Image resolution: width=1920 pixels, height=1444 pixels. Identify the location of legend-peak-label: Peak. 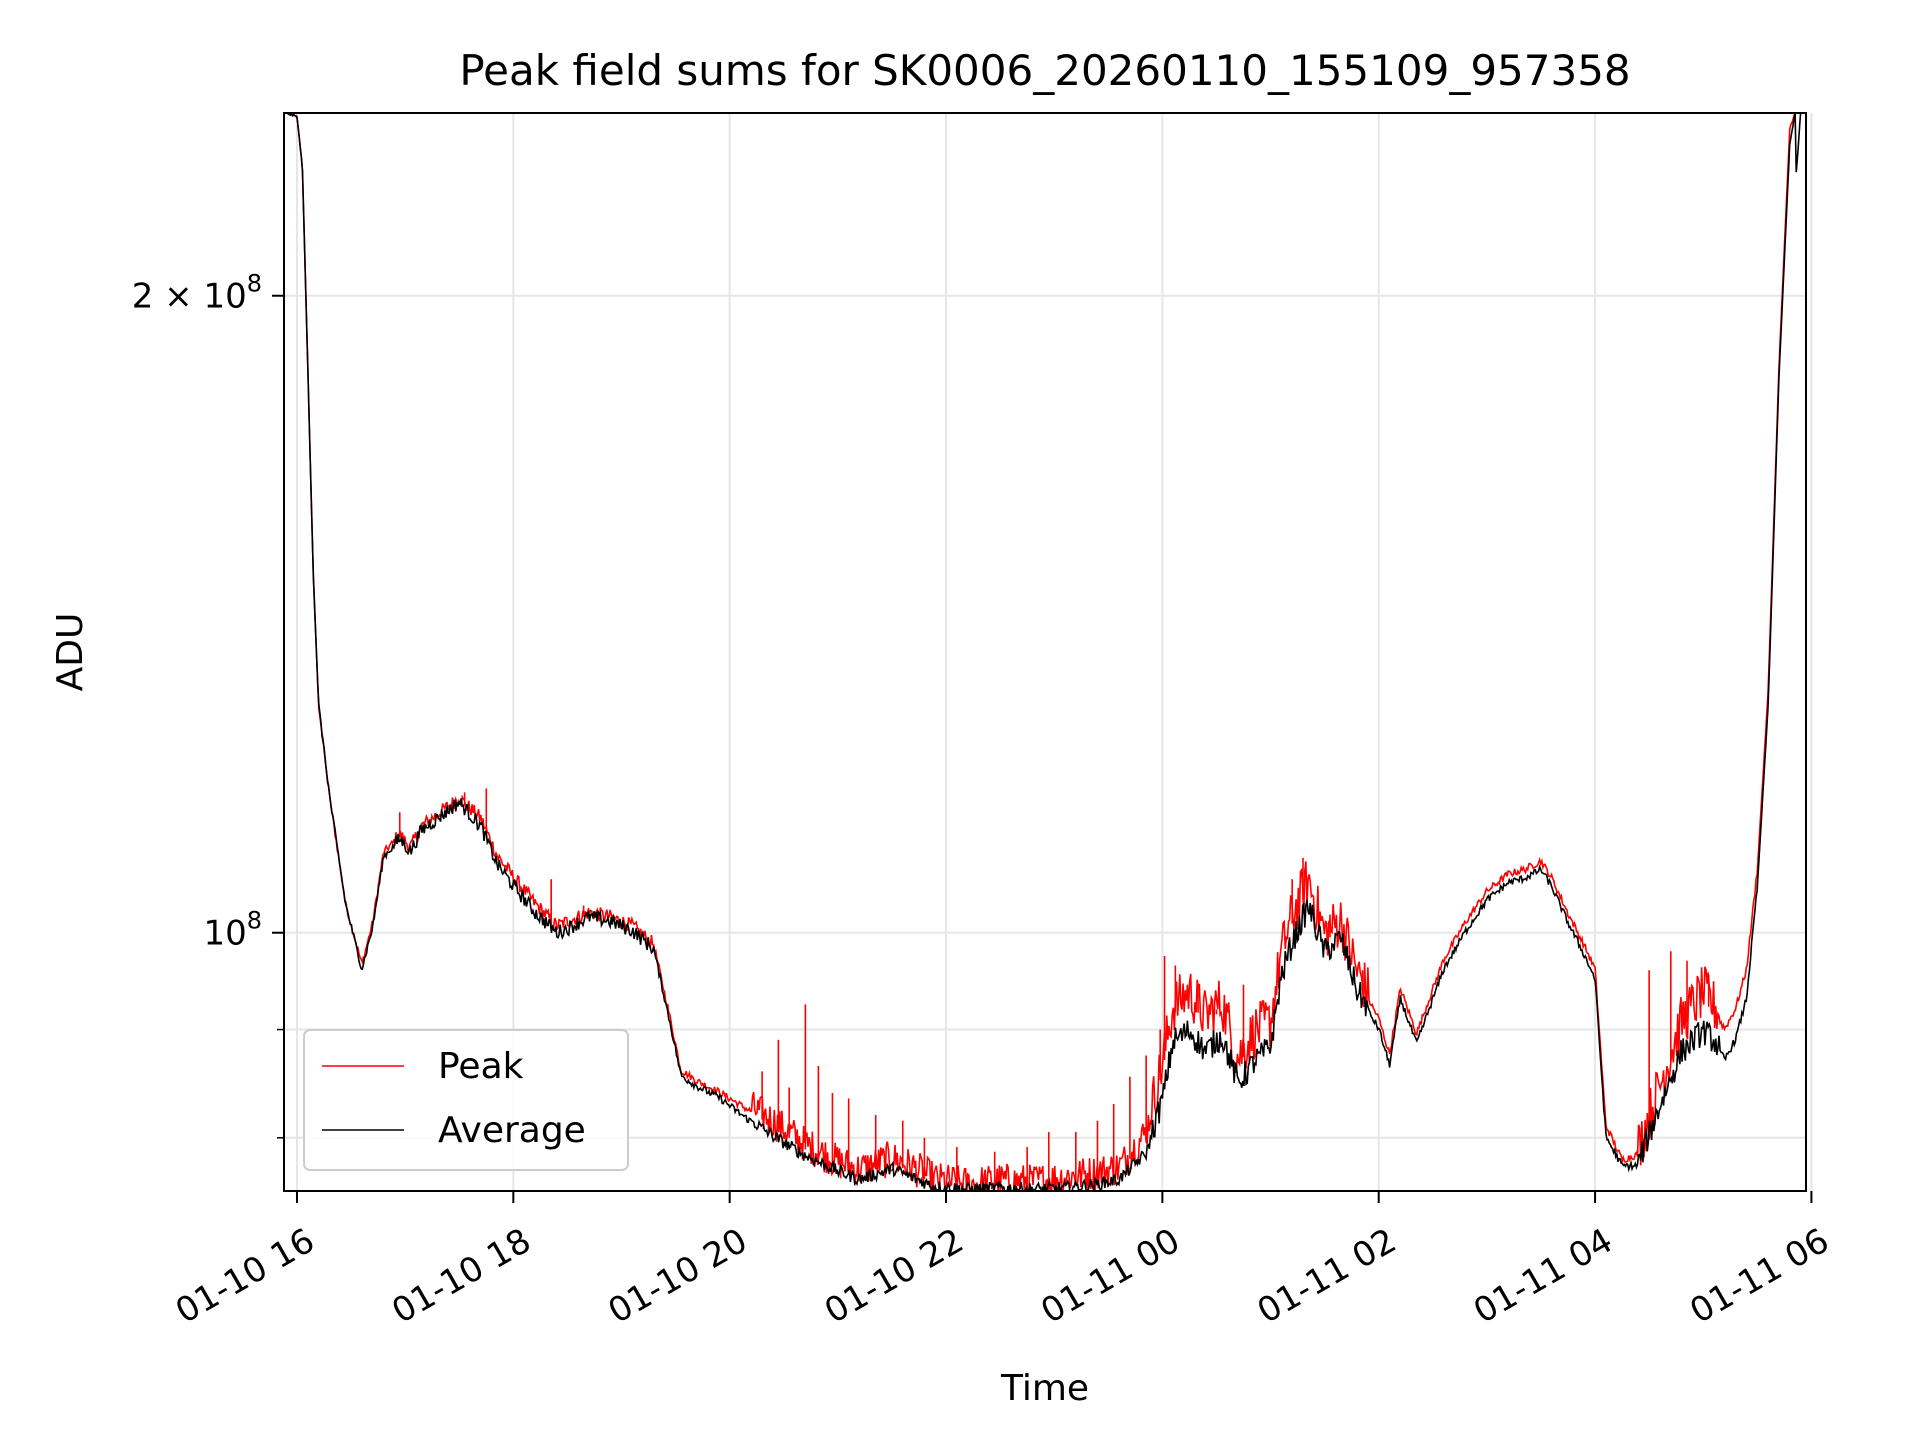
(481, 1066).